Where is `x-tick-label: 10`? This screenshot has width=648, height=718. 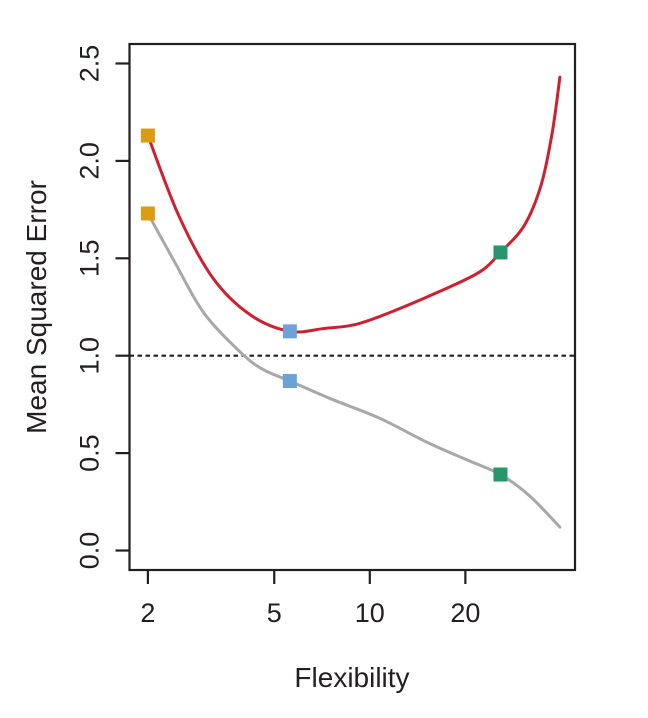 x-tick-label: 10 is located at coordinates (370, 613).